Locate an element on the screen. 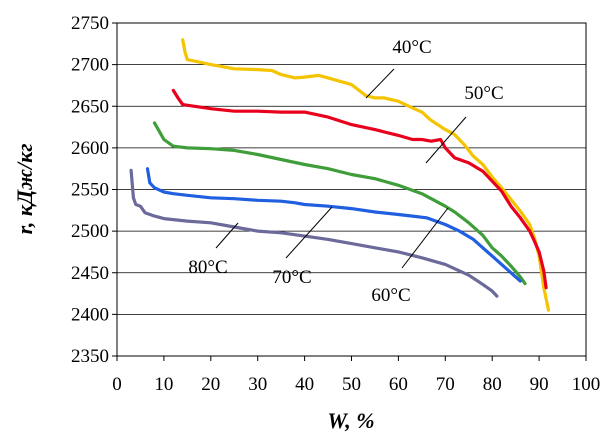 The image size is (610, 437). y-tick-label: 2550 is located at coordinates (90, 190).